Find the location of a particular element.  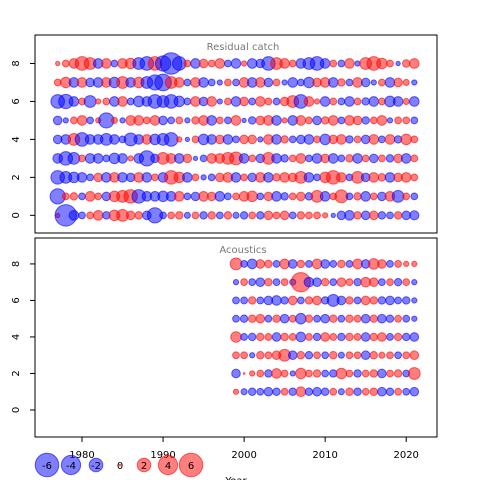

legend-label: -4 is located at coordinates (71, 466).